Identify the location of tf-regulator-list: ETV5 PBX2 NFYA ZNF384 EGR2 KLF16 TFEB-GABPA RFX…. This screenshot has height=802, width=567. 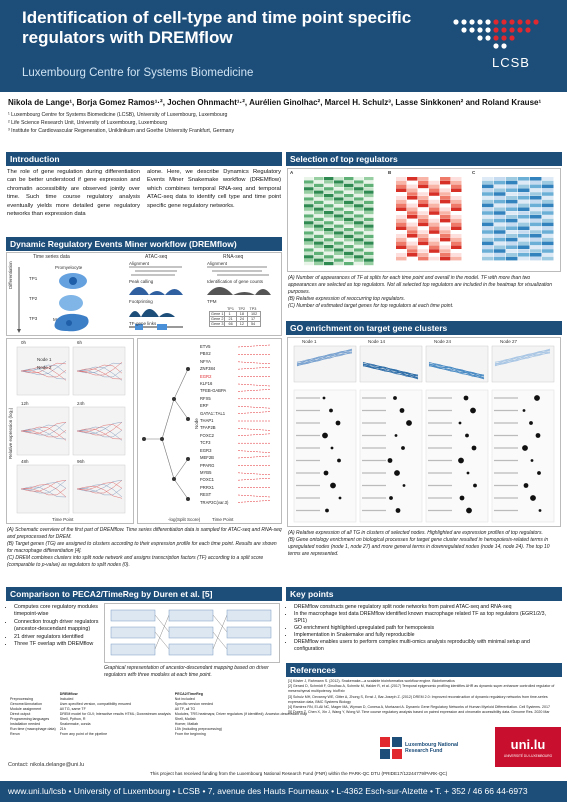
(214, 424).